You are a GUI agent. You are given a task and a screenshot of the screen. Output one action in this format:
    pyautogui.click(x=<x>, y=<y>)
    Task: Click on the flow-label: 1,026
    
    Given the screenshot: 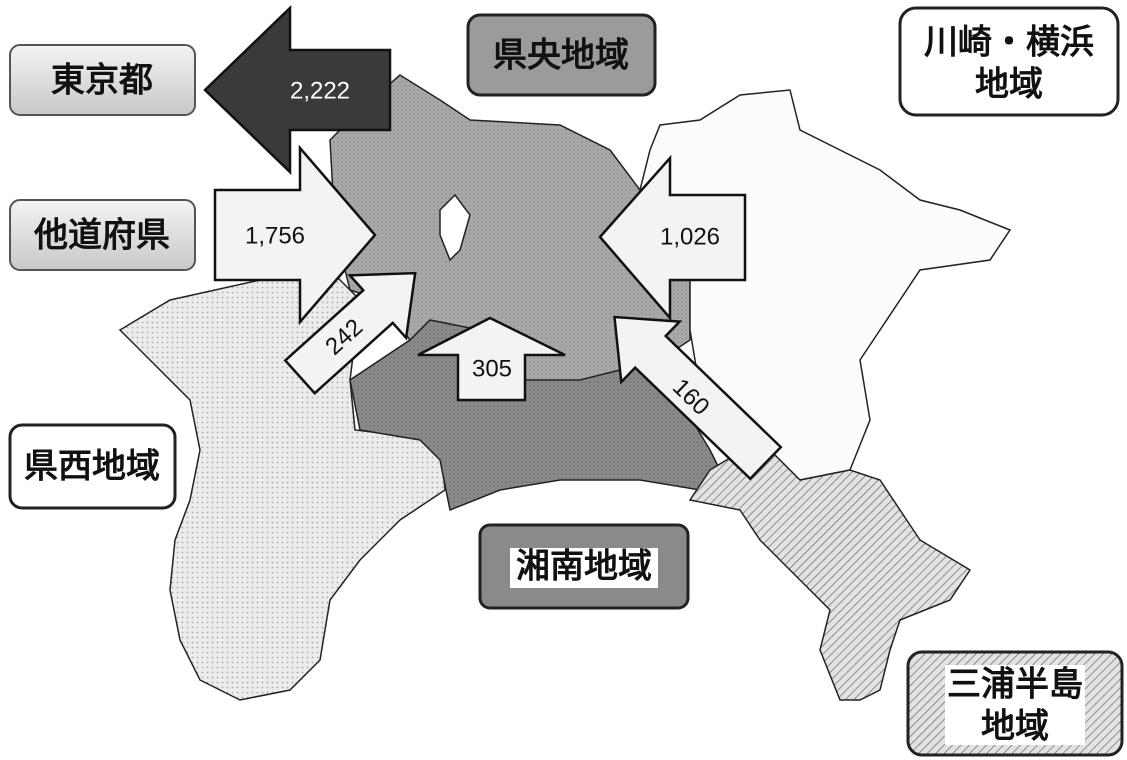 What is the action you would take?
    pyautogui.click(x=690, y=236)
    